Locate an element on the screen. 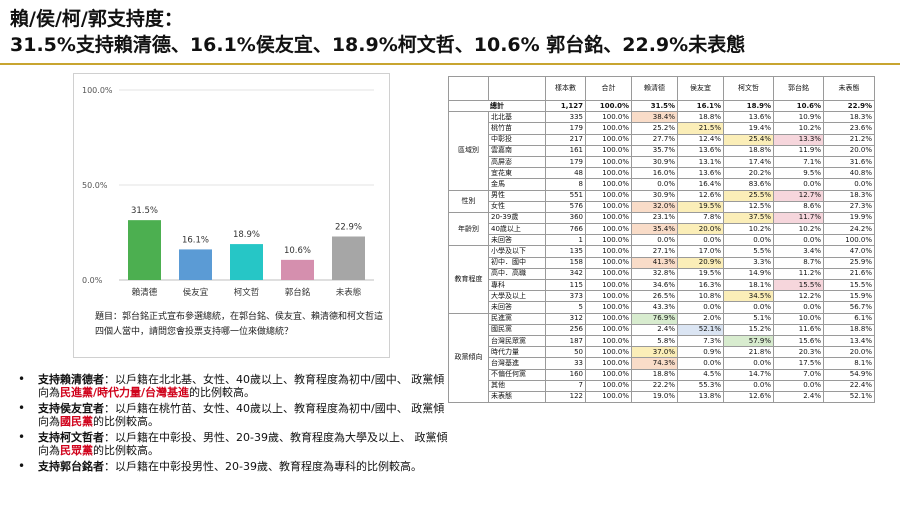 The height and width of the screenshot is (506, 900). table-cell: 3.4% is located at coordinates (798, 251).